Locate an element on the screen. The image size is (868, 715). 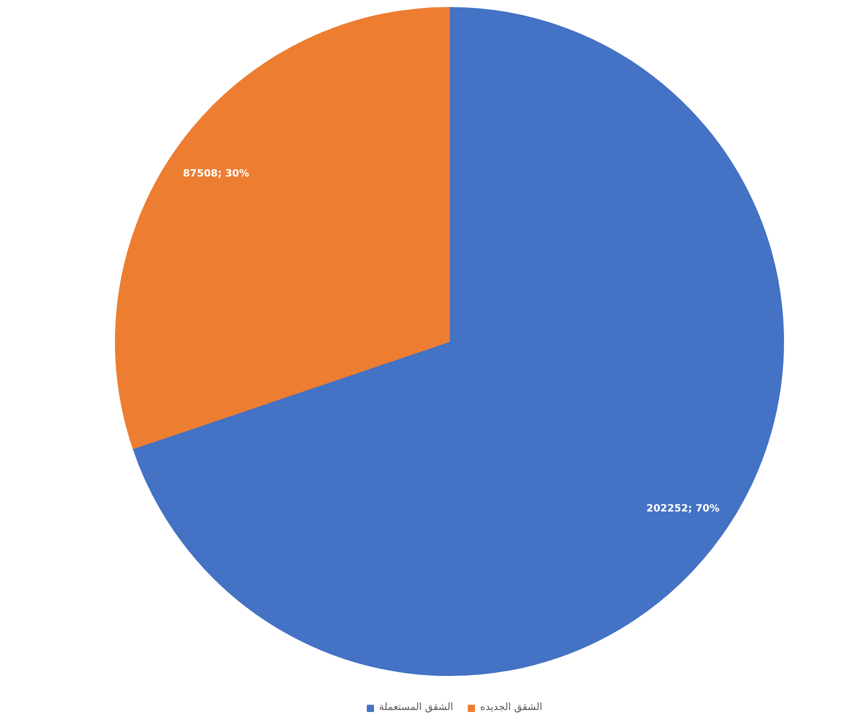
legend-label: الشقق المستعملة is located at coordinates (416, 707).